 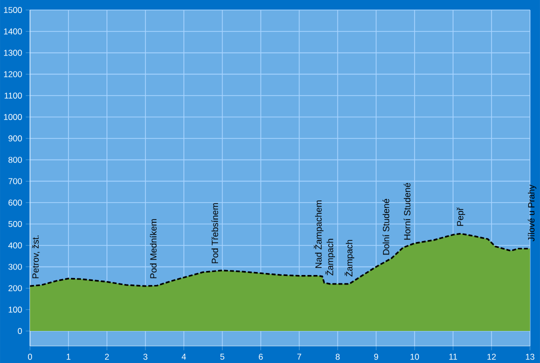 I want to click on x-tick-label: 3, so click(x=145, y=357).